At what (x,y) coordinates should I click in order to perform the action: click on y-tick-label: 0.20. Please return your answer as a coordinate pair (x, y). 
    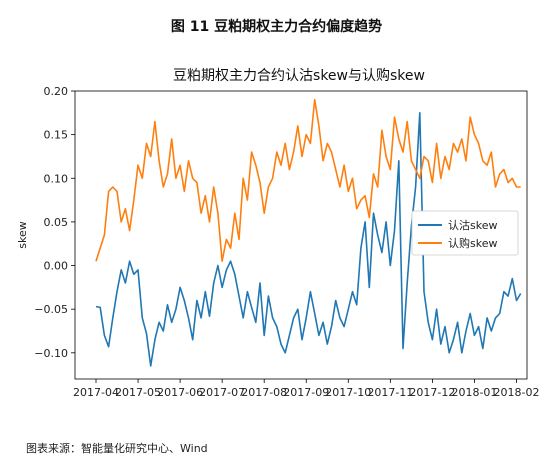
    Looking at the image, I should click on (56, 91).